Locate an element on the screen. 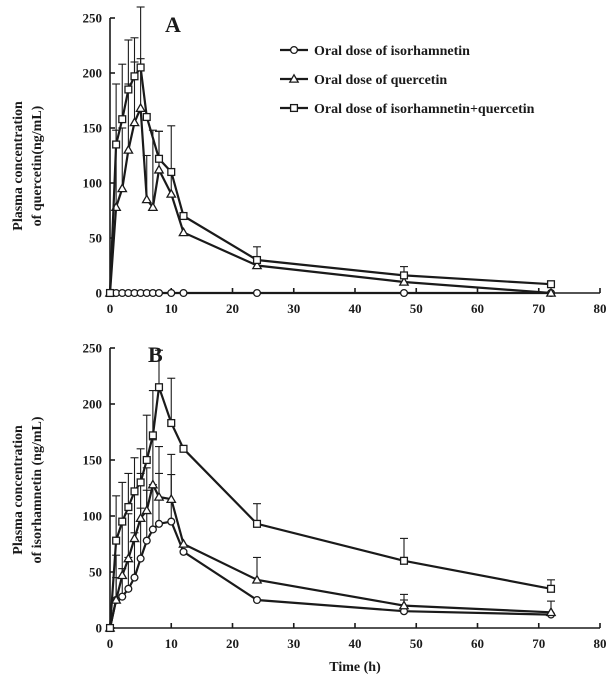 The image size is (614, 682). panel-b-x-tick-label: 30 is located at coordinates (293, 643).